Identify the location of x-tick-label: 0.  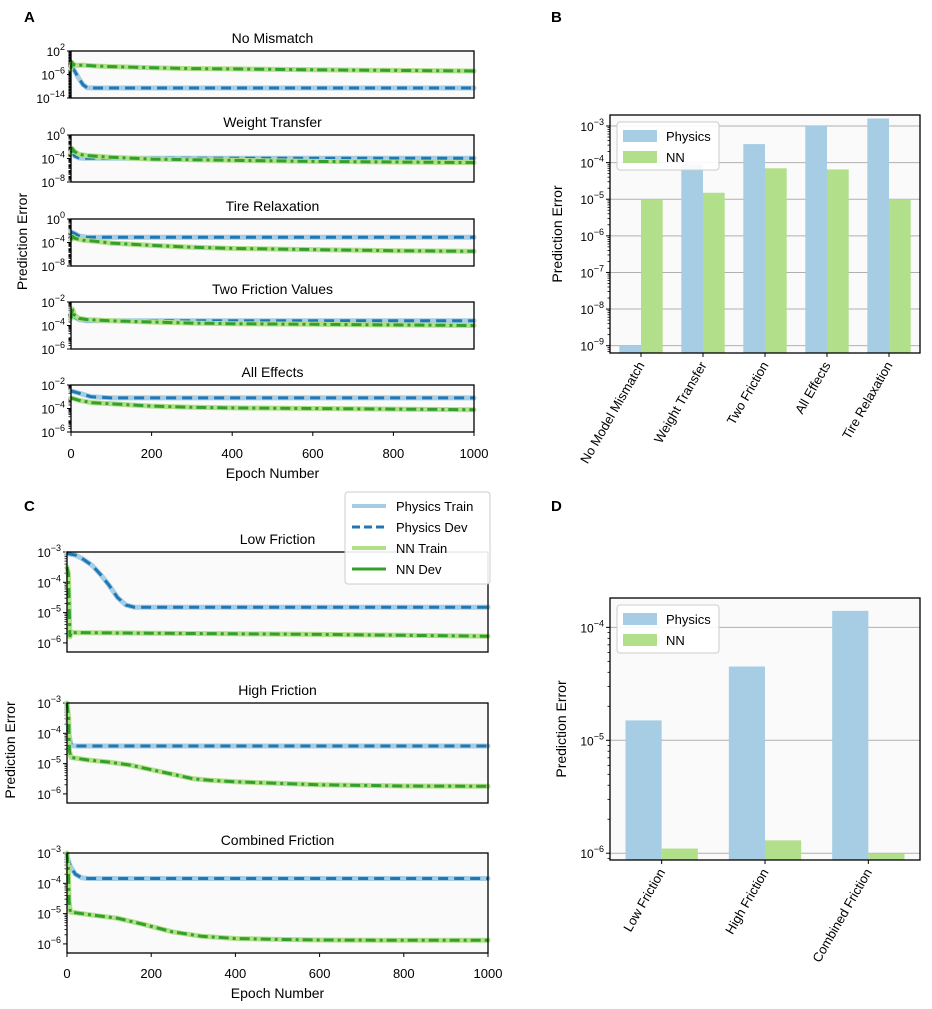
(66, 973).